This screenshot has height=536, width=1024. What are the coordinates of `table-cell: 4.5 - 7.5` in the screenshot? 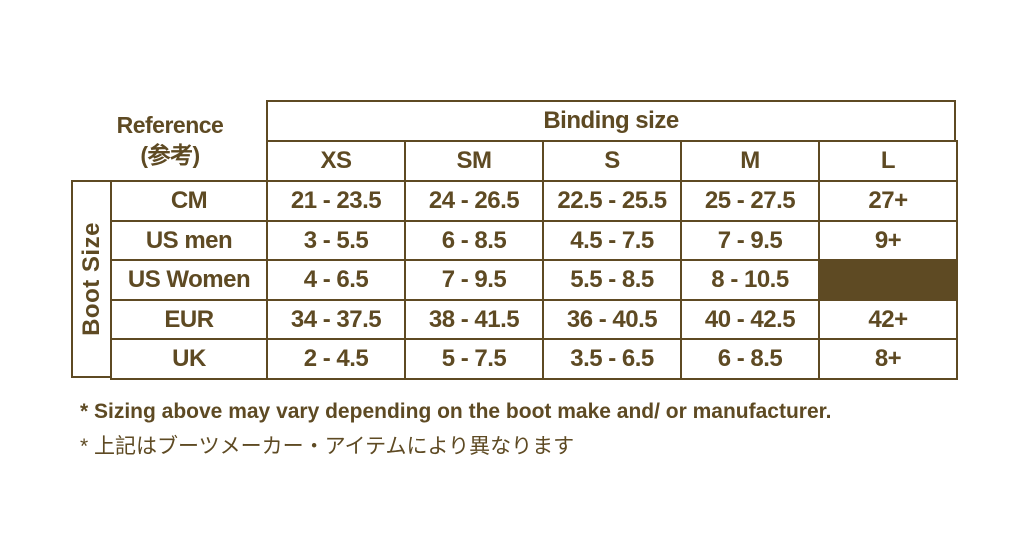 It's located at (612, 240).